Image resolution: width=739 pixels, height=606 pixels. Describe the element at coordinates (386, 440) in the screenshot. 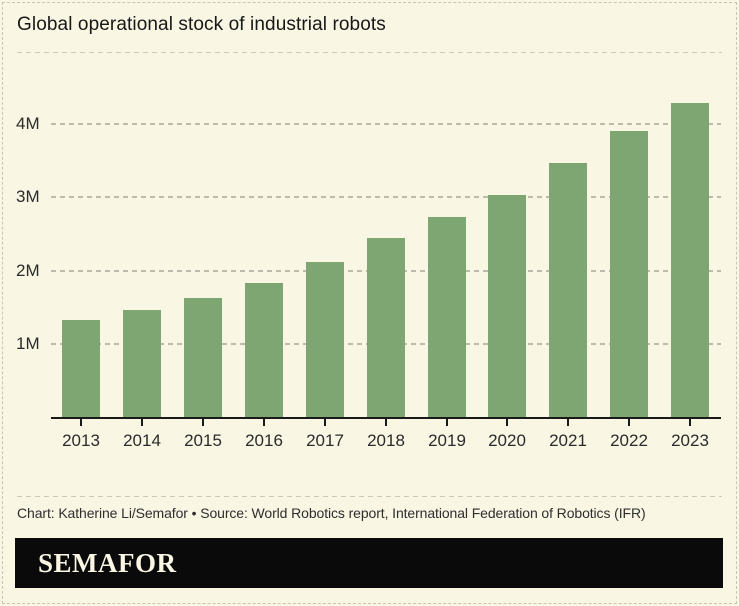

I see `x-tick-label: 2018` at that location.